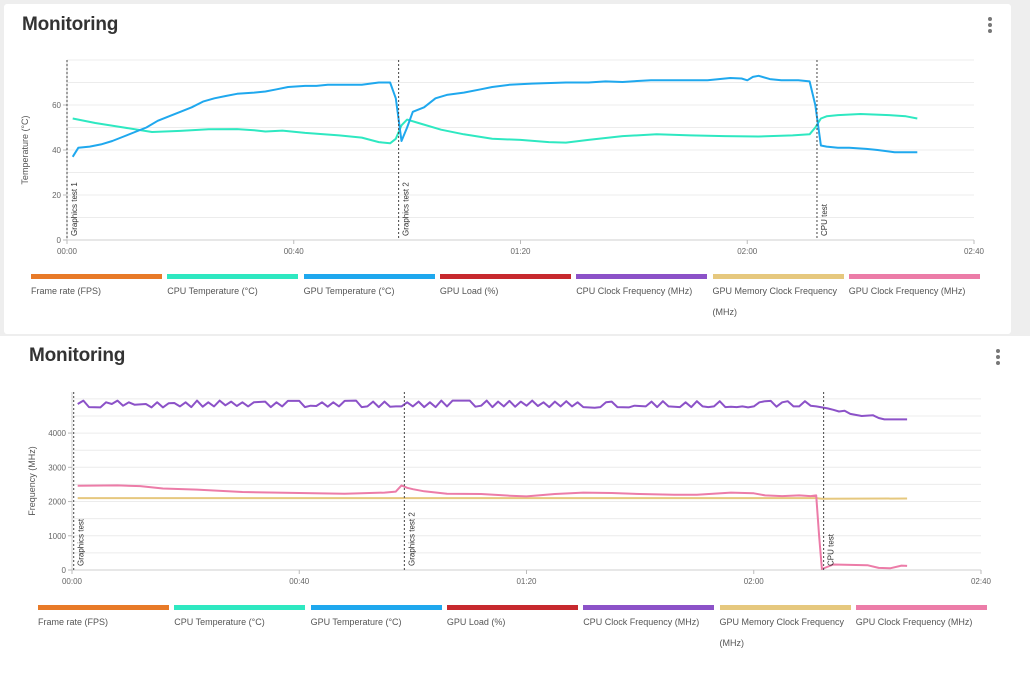 The width and height of the screenshot is (1030, 692). Describe the element at coordinates (57, 502) in the screenshot. I see `y-tick-label: 2000` at that location.